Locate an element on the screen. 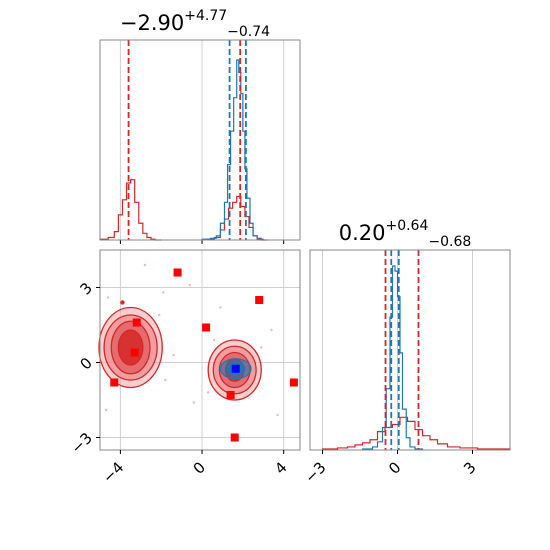 The height and width of the screenshot is (550, 550). density-contour-red is located at coordinates (130, 347).